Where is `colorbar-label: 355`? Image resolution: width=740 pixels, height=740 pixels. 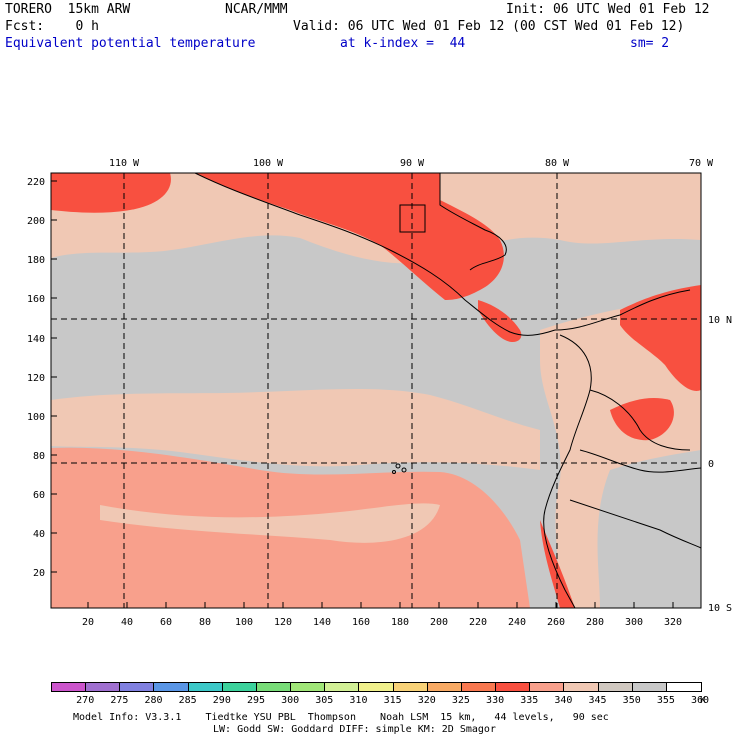 colorbar-label: 355 is located at coordinates (665, 700).